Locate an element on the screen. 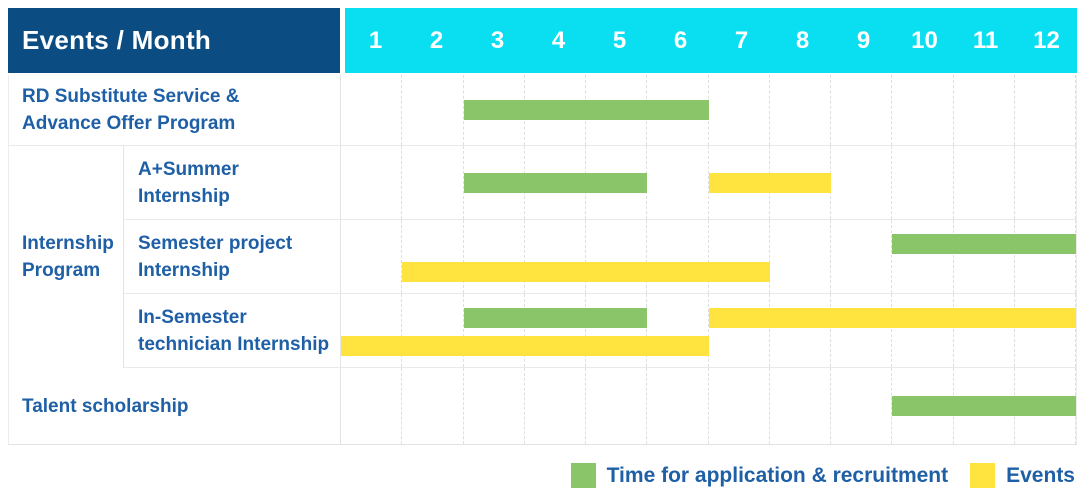 Image resolution: width=1080 pixels, height=494 pixels. month-header: 1 2 3 4 5 6 7 8 9 10 11 12 is located at coordinates (711, 40).